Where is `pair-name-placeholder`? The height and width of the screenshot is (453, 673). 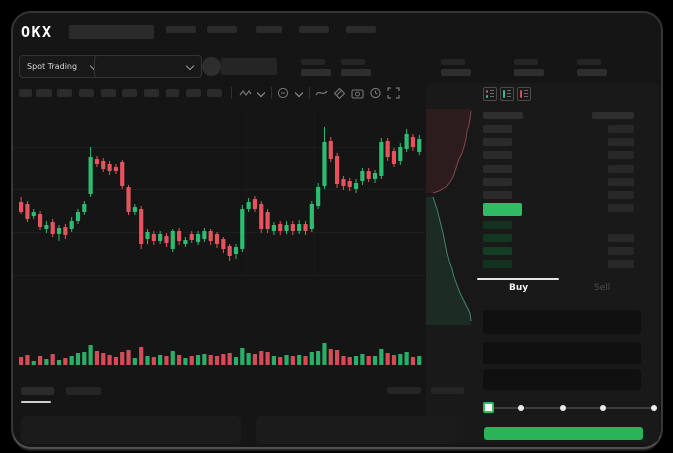
pair-name-placeholder is located at coordinates (249, 66).